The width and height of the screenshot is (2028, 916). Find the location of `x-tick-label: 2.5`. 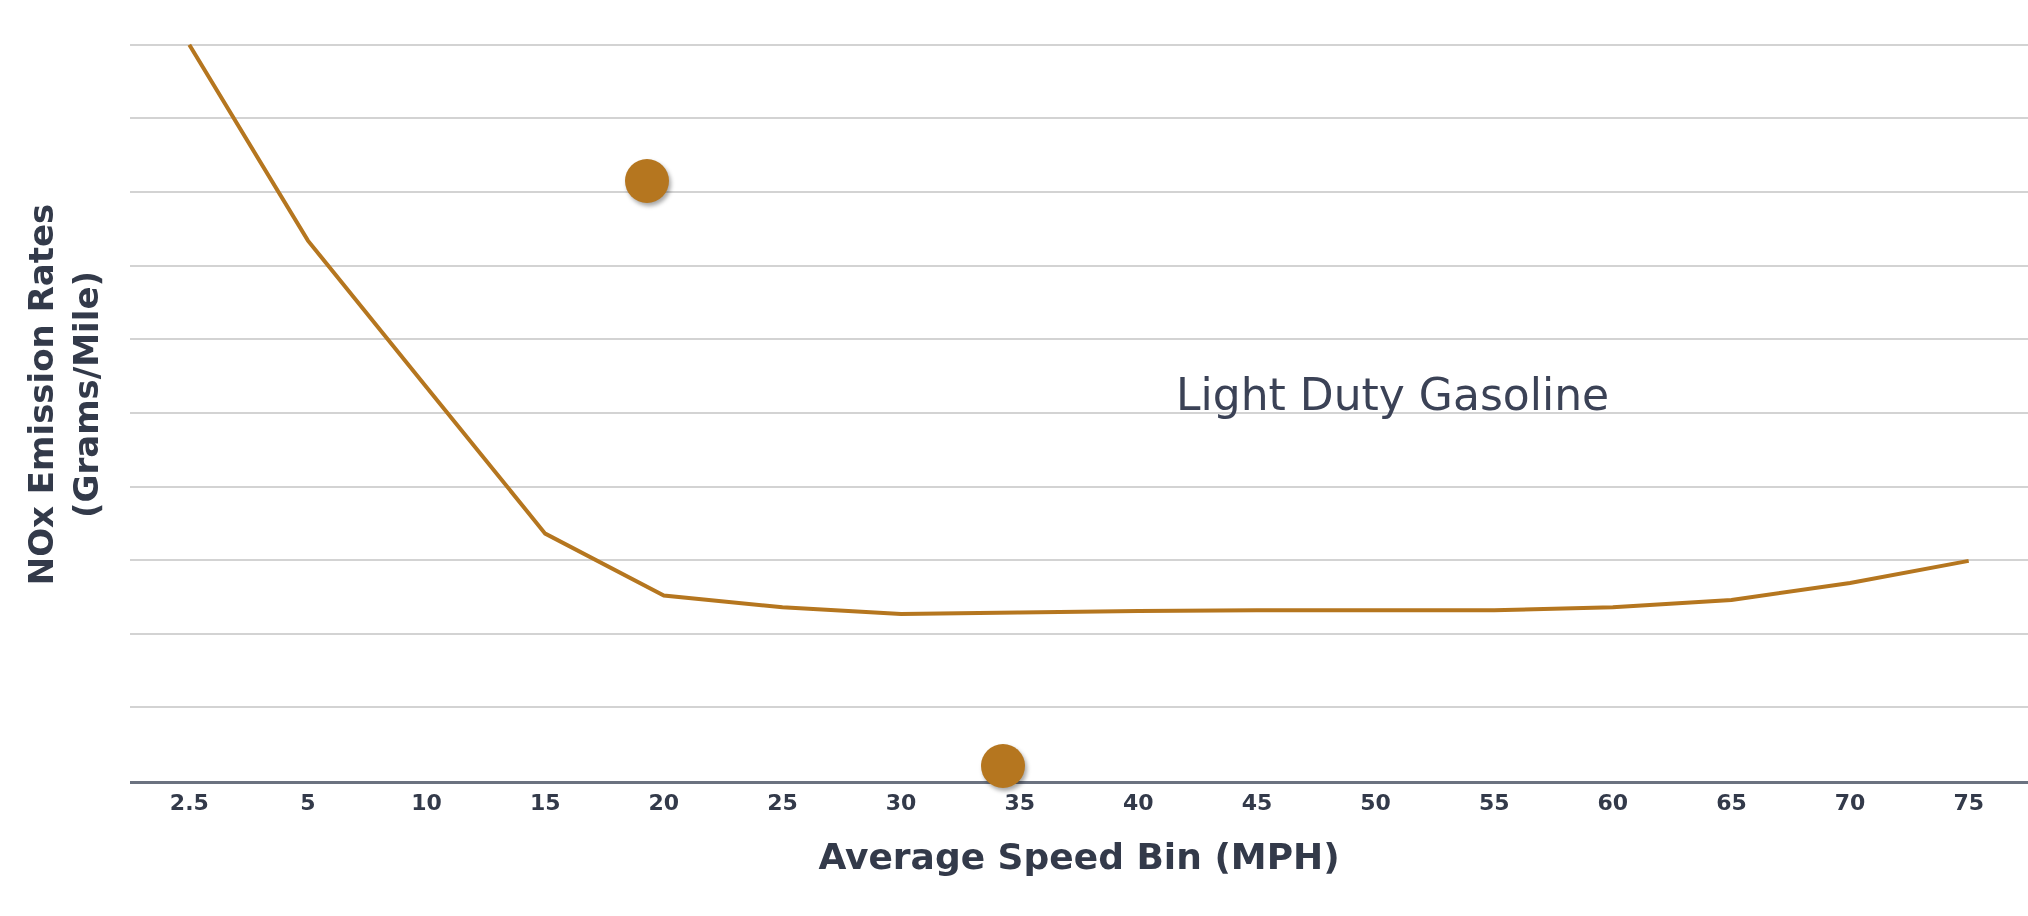

x-tick-label: 2.5 is located at coordinates (189, 803).